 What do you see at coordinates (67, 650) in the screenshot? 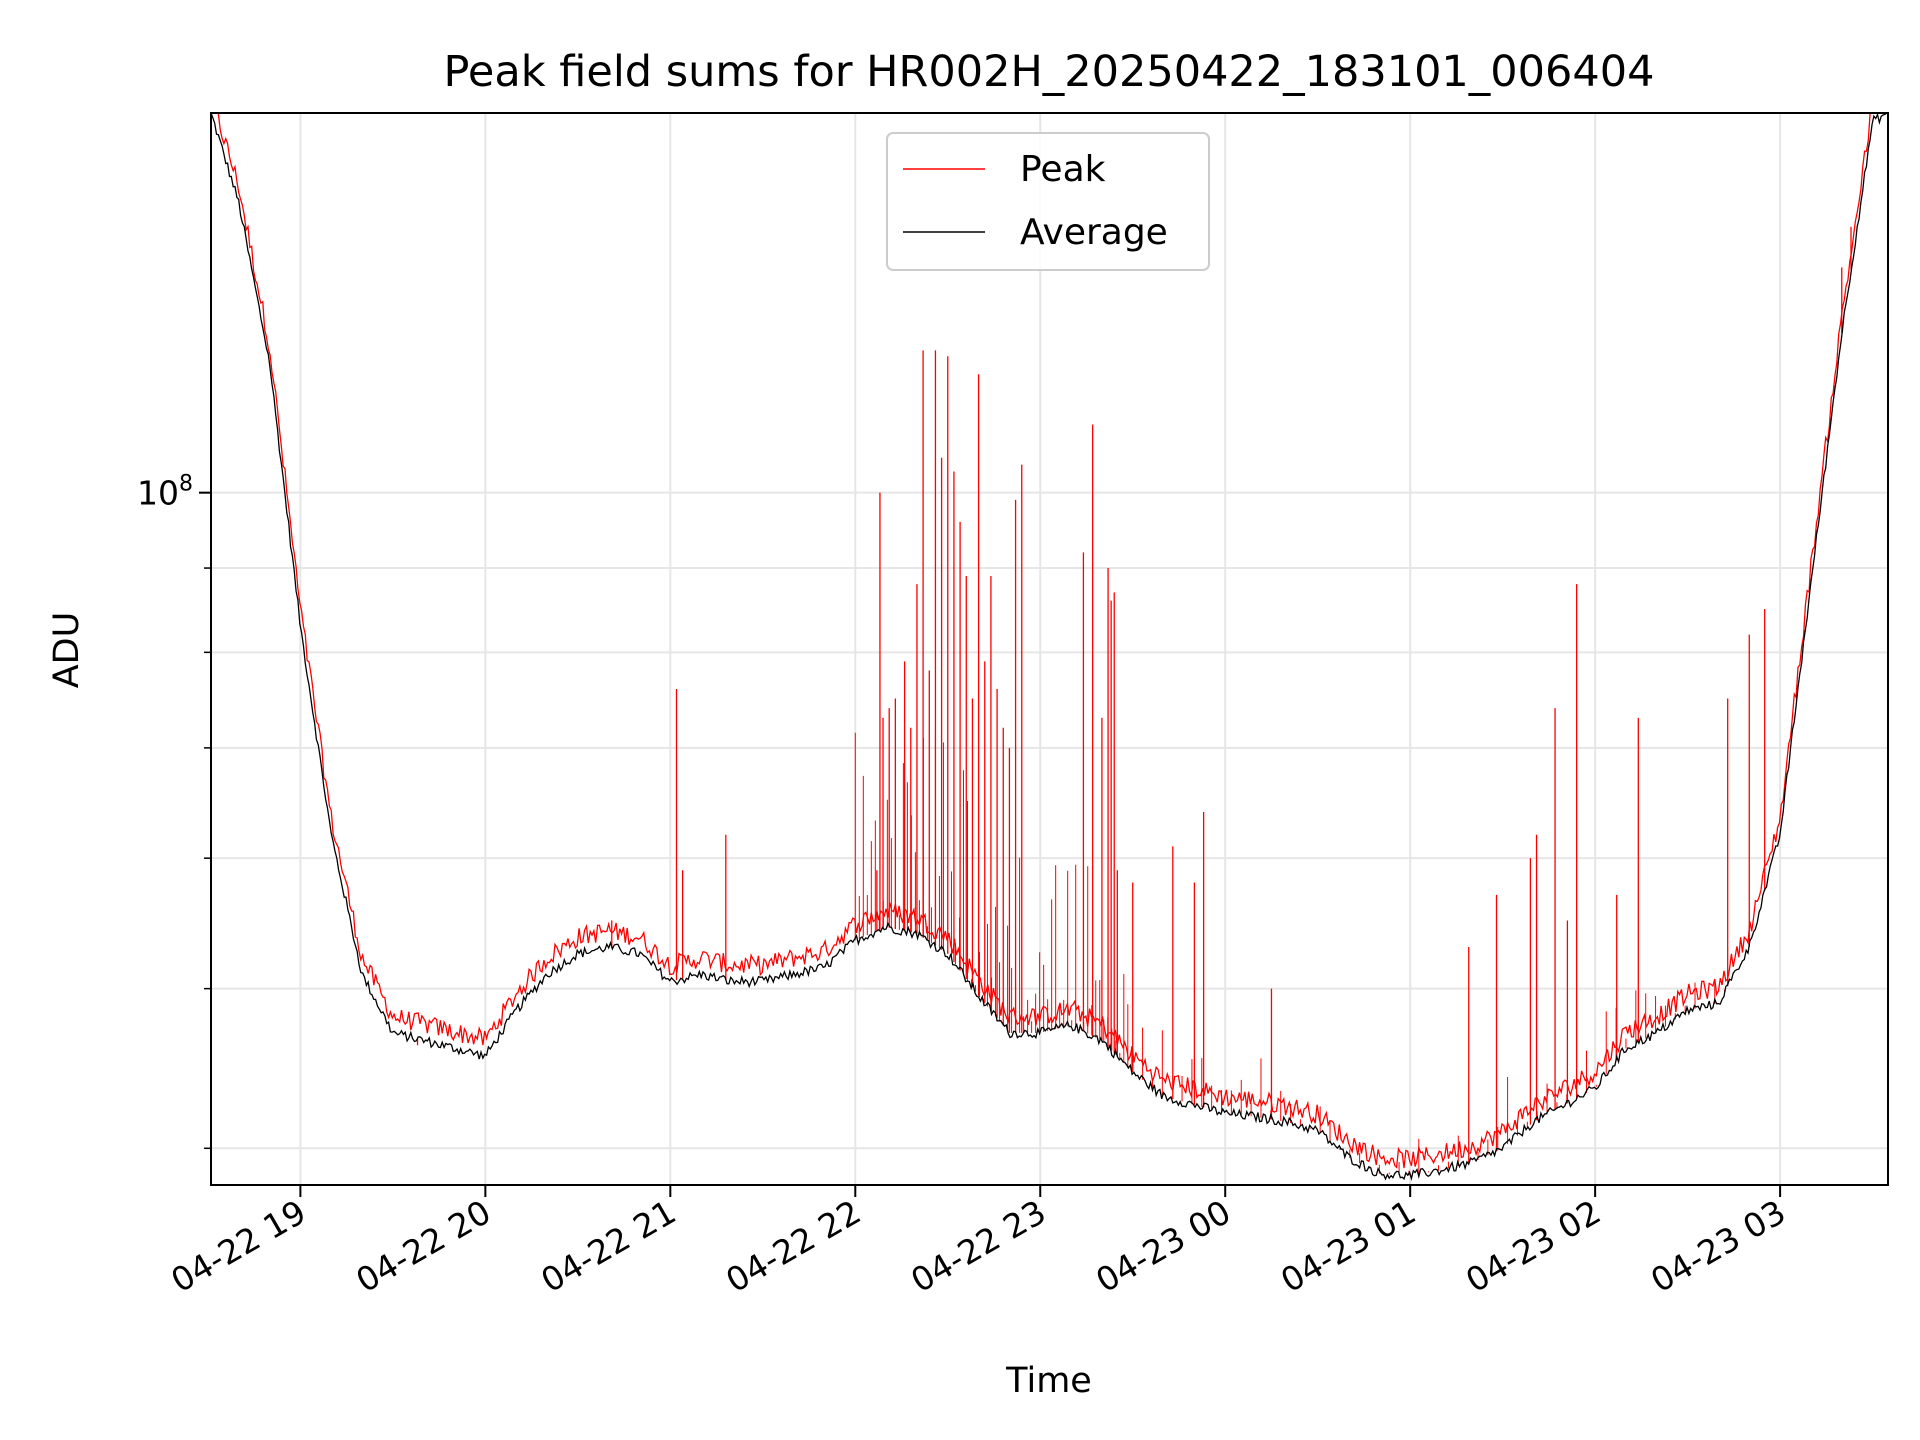
I see `y-axis-label: ADU` at bounding box center [67, 650].